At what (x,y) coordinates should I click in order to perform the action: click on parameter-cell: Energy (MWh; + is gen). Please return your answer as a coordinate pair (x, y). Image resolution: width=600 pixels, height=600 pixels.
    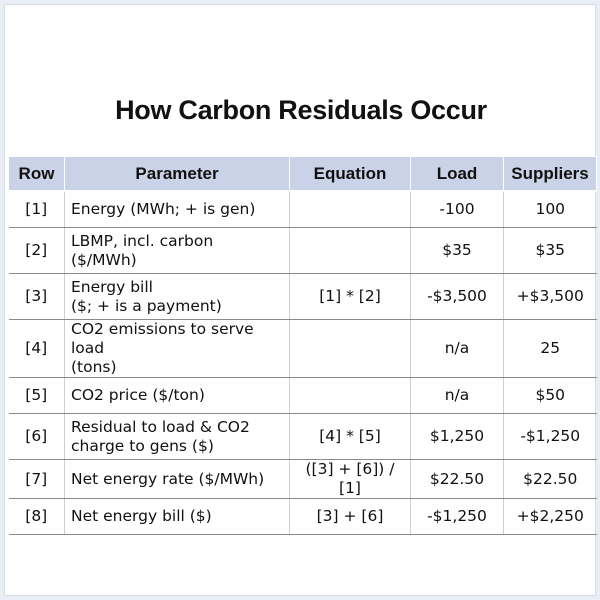
    Looking at the image, I should click on (177, 209).